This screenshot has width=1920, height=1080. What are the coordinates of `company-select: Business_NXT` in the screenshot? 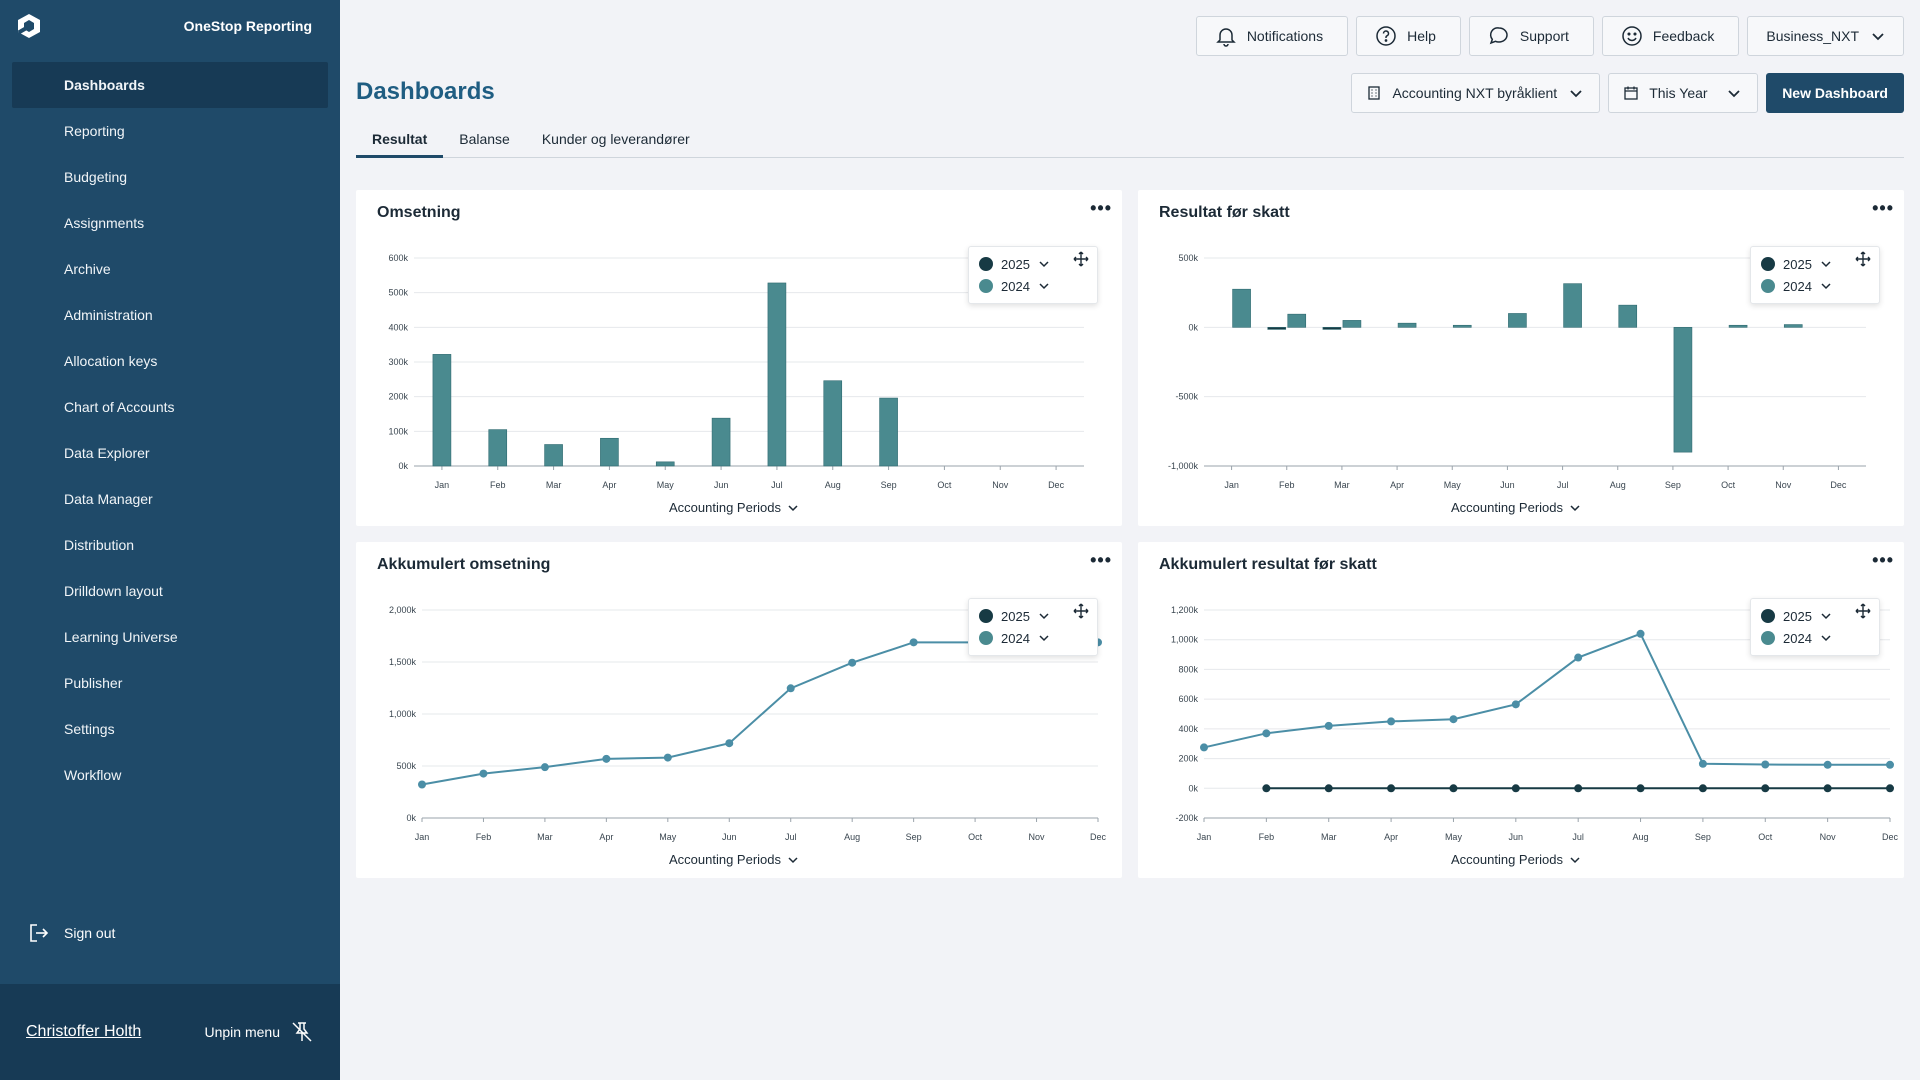 It's located at (1825, 36).